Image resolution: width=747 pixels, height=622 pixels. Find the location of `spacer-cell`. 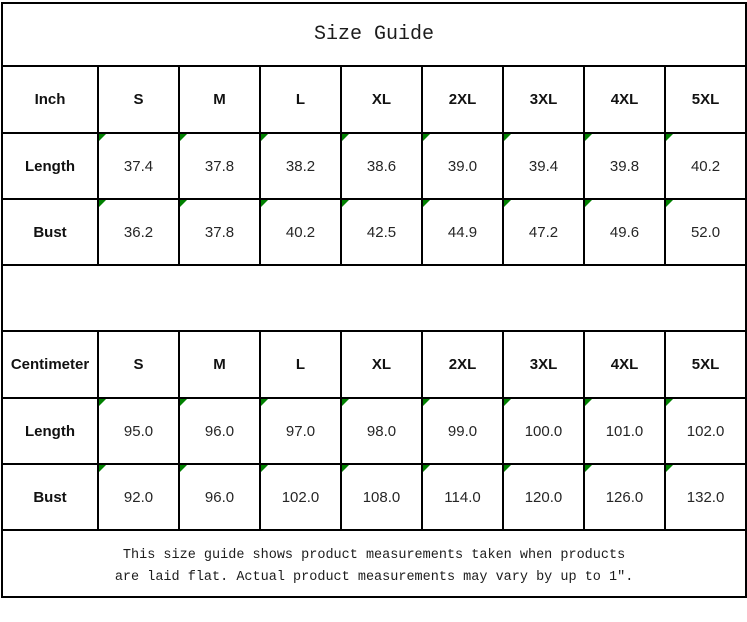

spacer-cell is located at coordinates (373, 298).